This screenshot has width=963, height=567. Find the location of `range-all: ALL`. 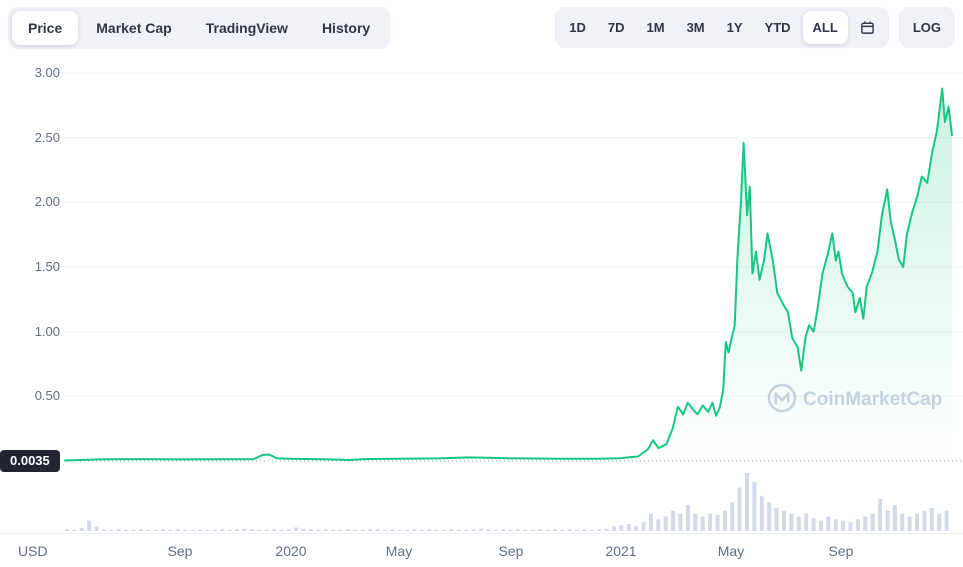

range-all: ALL is located at coordinates (825, 27).